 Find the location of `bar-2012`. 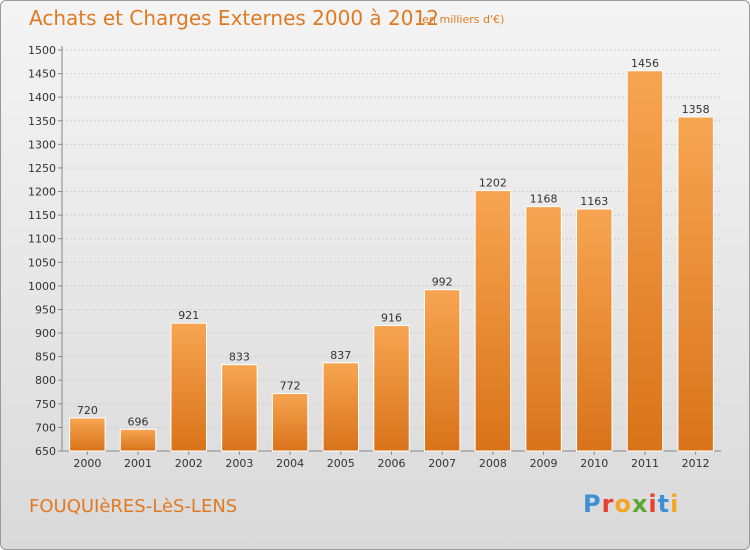

bar-2012 is located at coordinates (695, 284).